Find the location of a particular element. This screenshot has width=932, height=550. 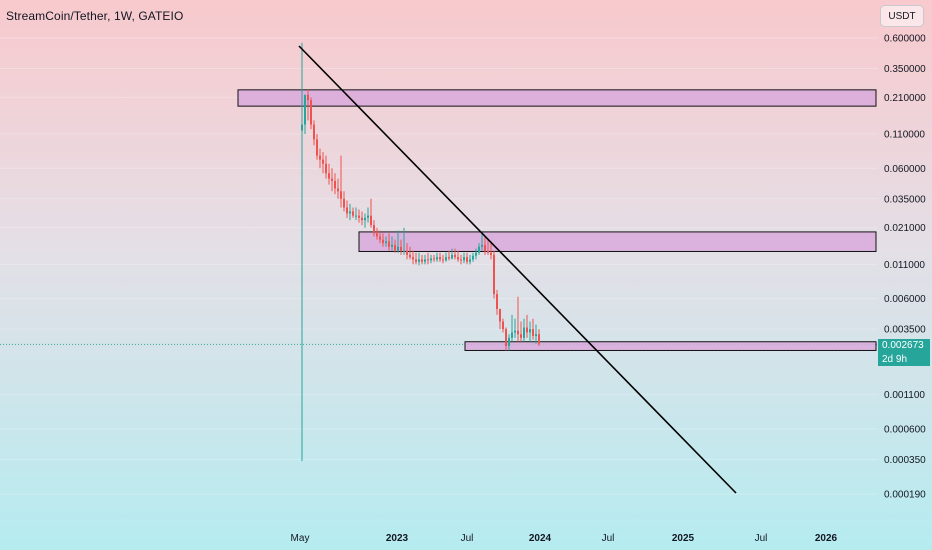

y-tick-label: 0.021000 is located at coordinates (905, 228).